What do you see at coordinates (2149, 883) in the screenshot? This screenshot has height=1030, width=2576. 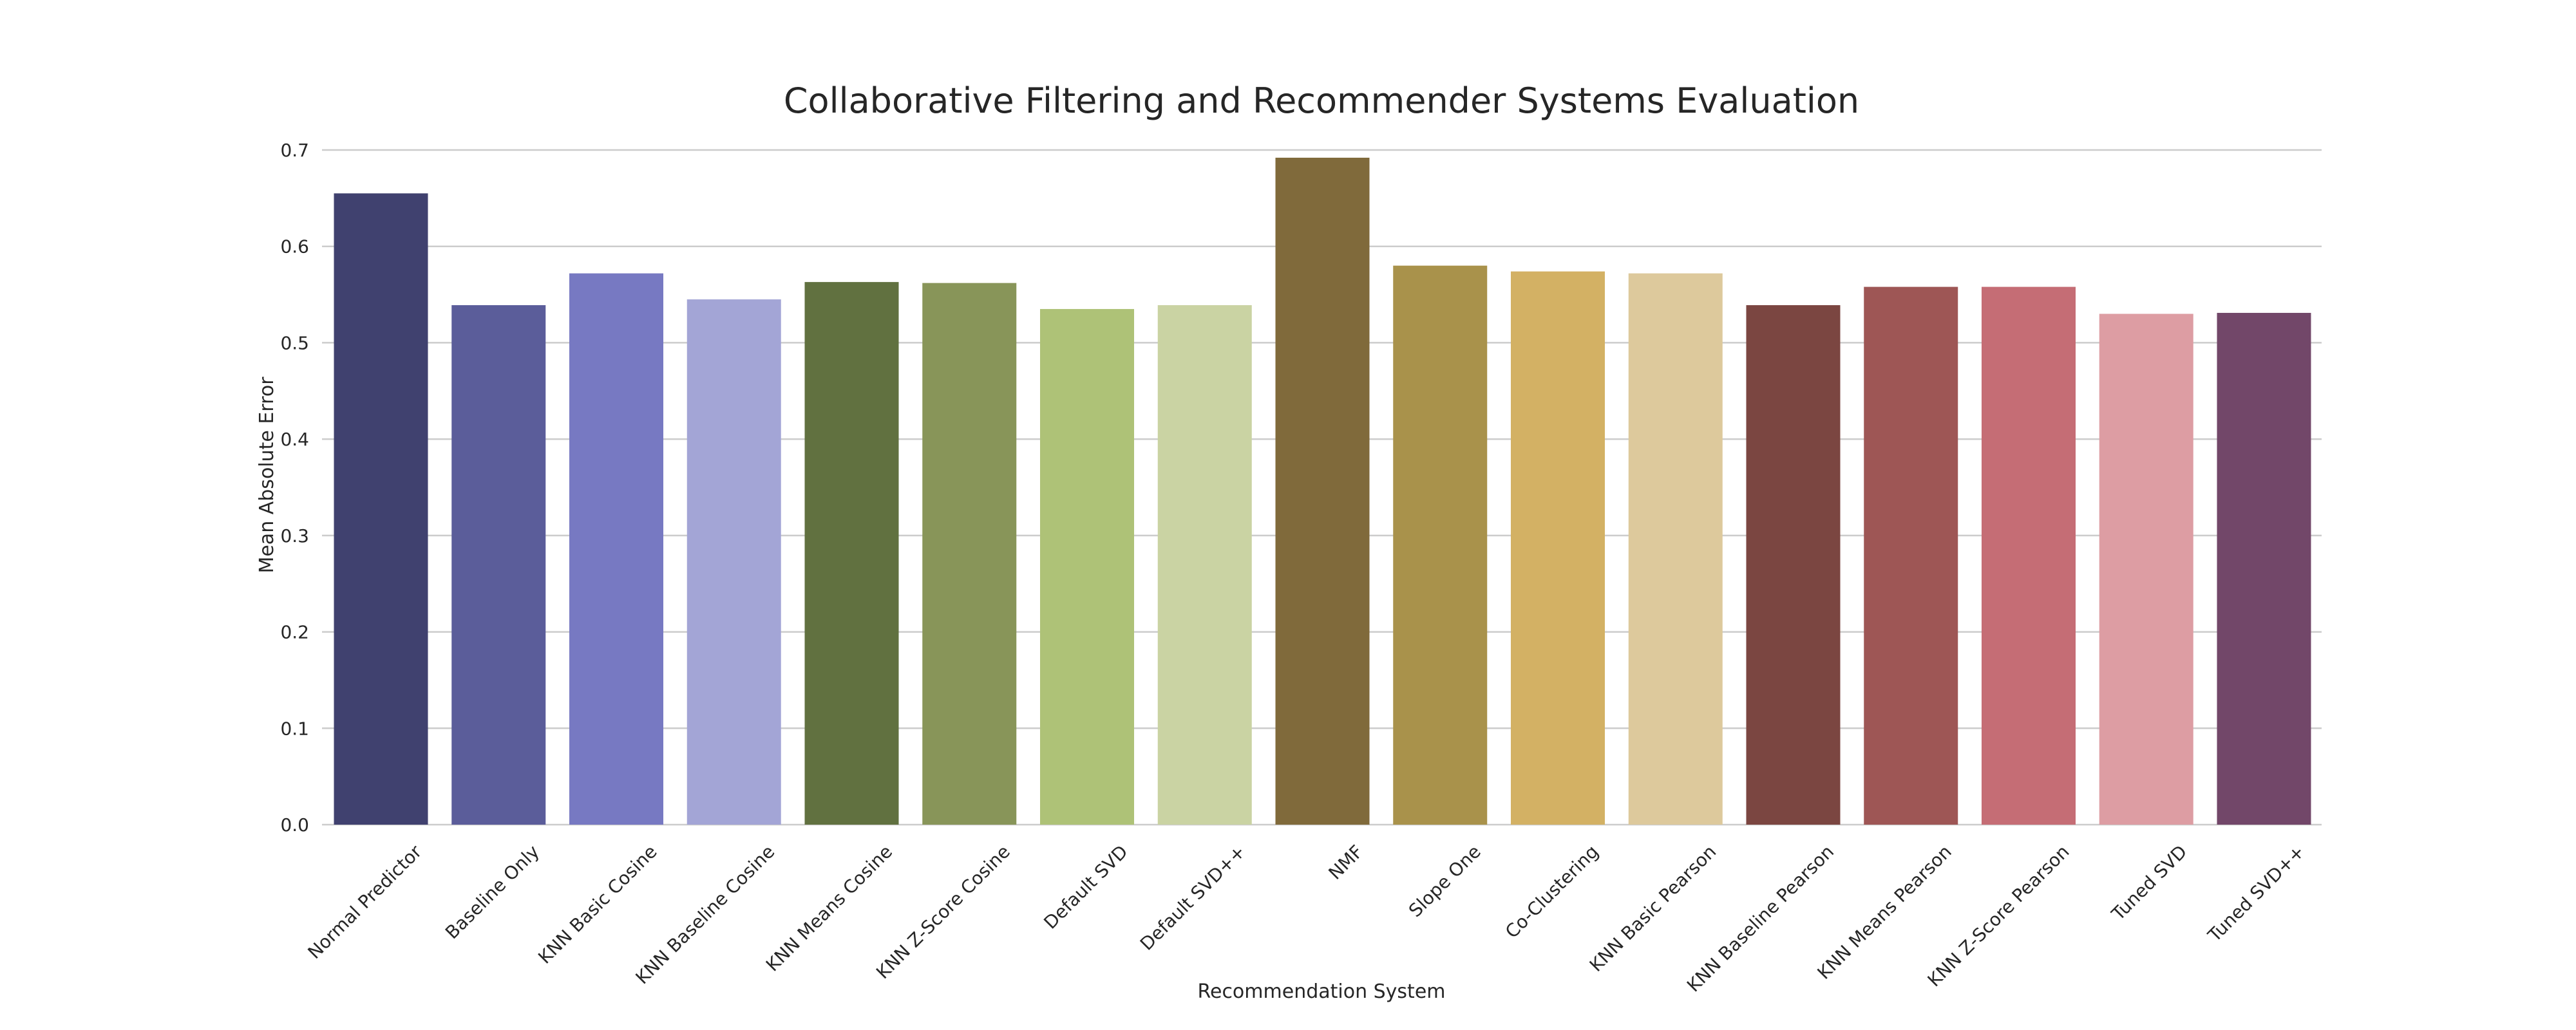 I see `x-tick-label: Tuned SVD` at bounding box center [2149, 883].